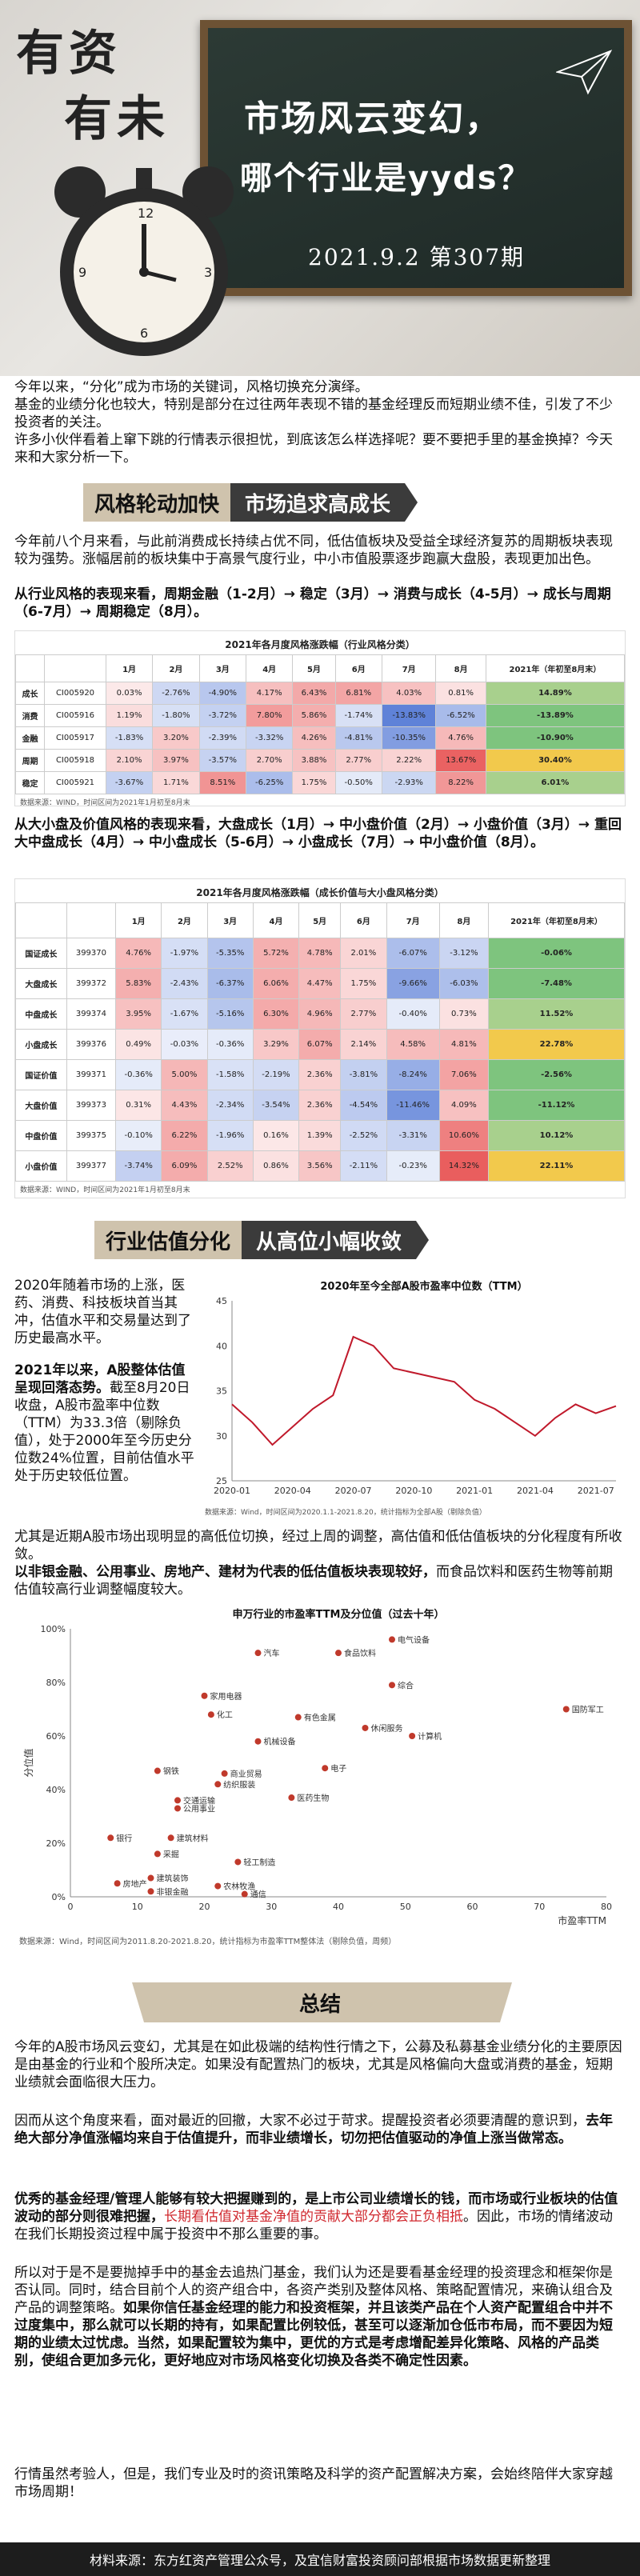  What do you see at coordinates (232, 1491) in the screenshot?
I see `x-tick-label: 2020-01` at bounding box center [232, 1491].